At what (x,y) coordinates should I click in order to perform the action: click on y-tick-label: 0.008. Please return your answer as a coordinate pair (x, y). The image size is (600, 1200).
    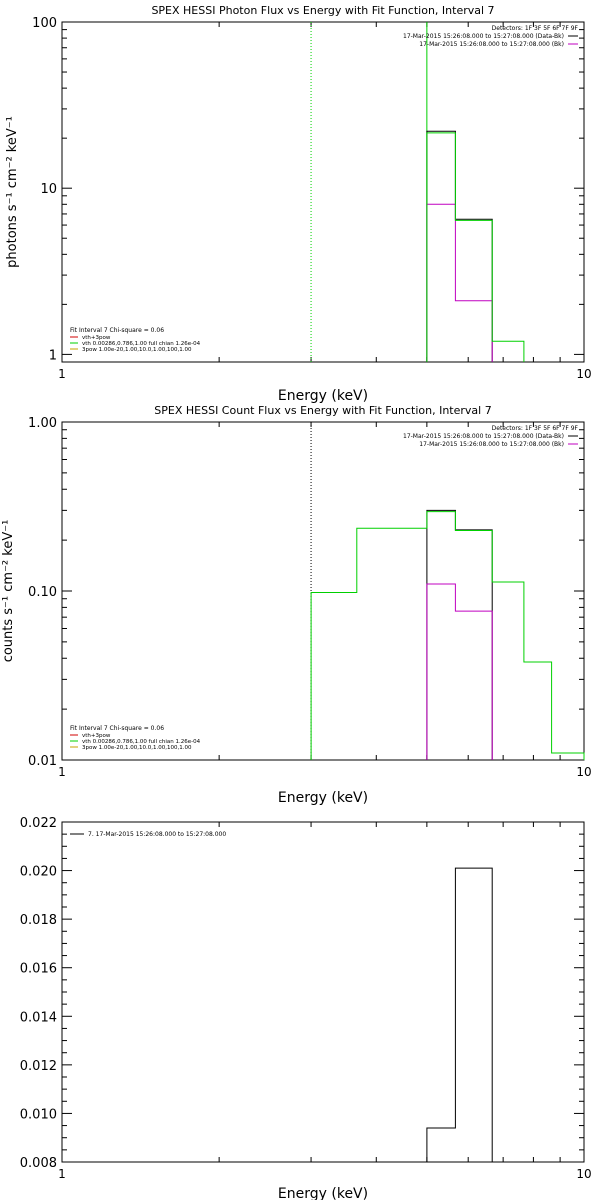
    Looking at the image, I should click on (38, 1163).